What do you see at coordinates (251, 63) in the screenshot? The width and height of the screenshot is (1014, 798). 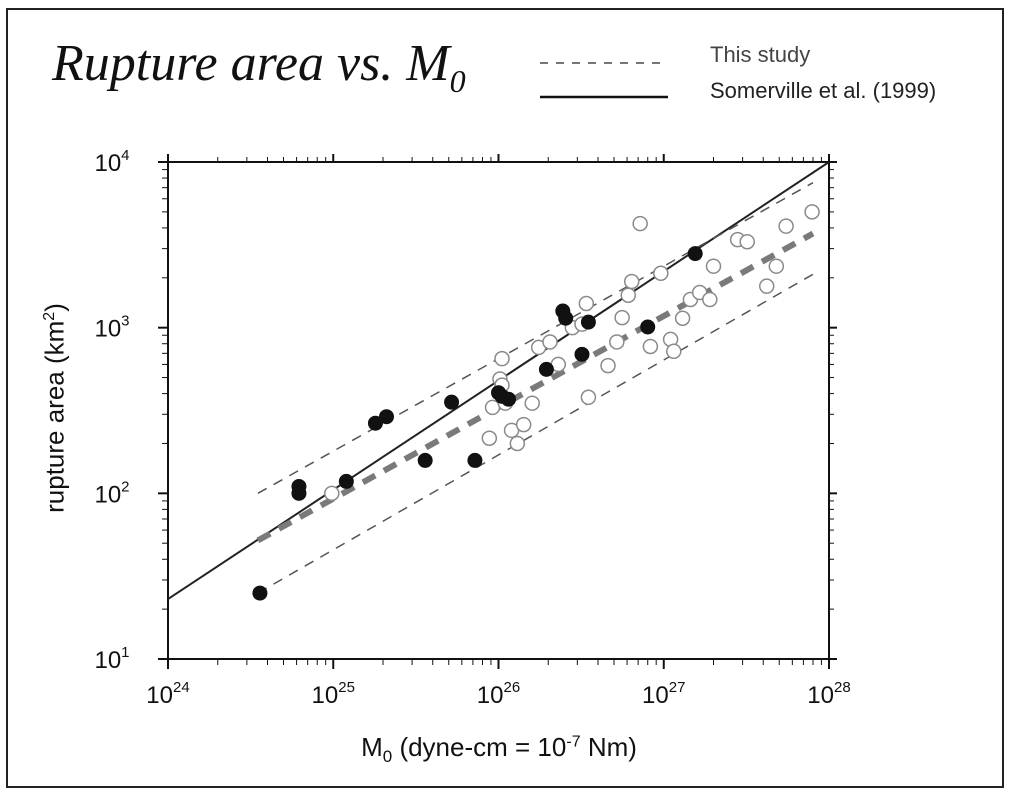 I see `chart-title-text: Rupture area vs. M` at bounding box center [251, 63].